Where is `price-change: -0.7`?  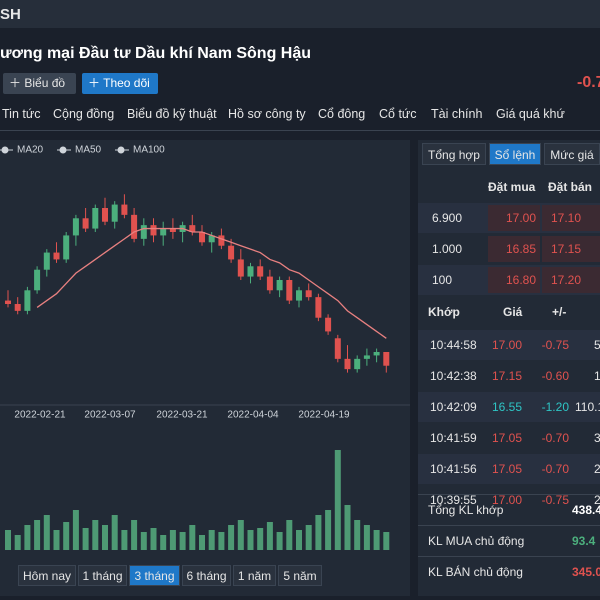 price-change: -0.7 is located at coordinates (588, 82).